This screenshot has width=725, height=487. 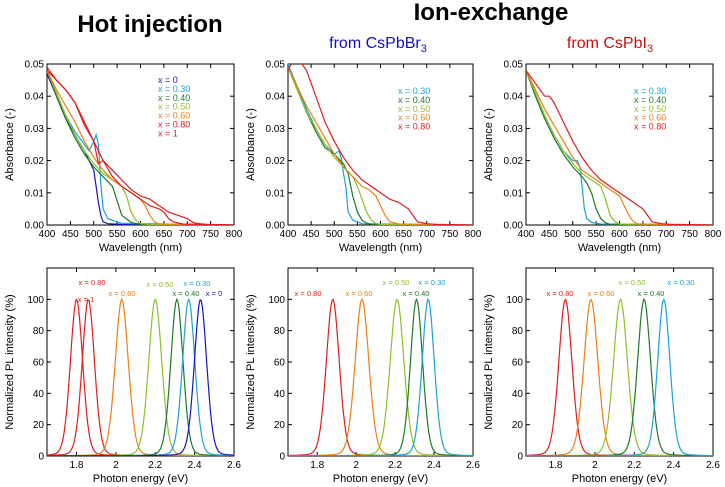 I want to click on header-from-cspbi3-text: from CsPbI, so click(x=607, y=43).